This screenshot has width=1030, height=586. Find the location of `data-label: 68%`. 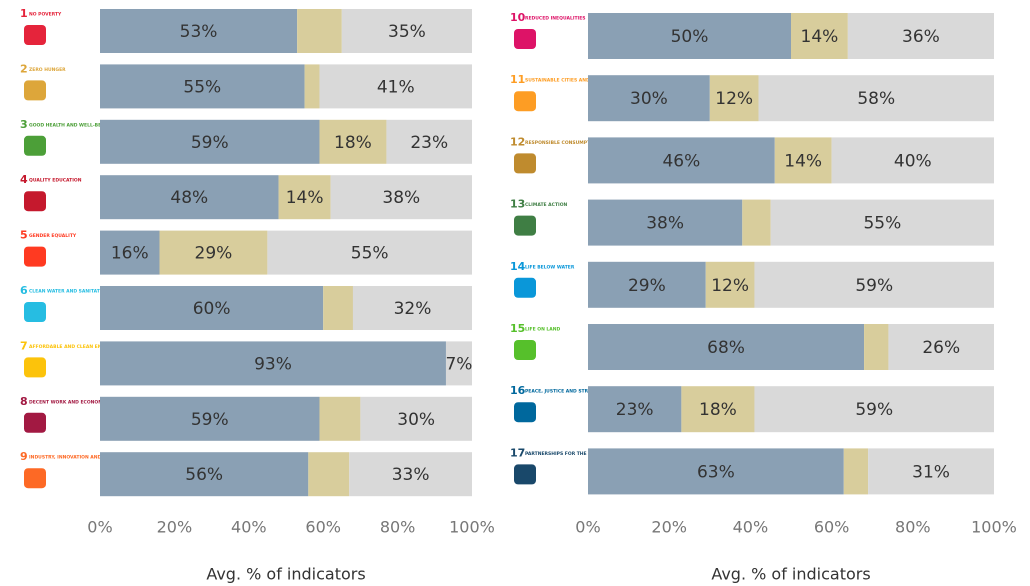

data-label: 68% is located at coordinates (726, 348).